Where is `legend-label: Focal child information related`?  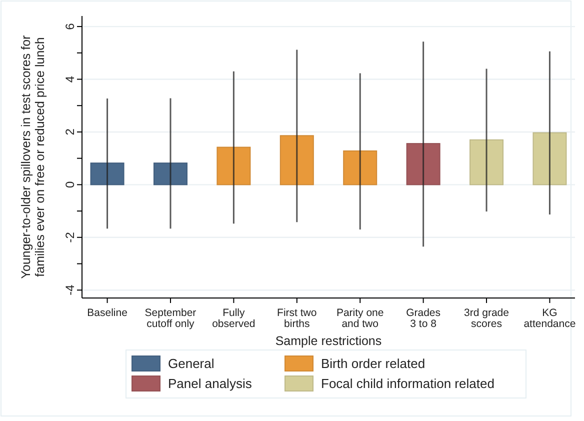
legend-label: Focal child information related is located at coordinates (407, 383).